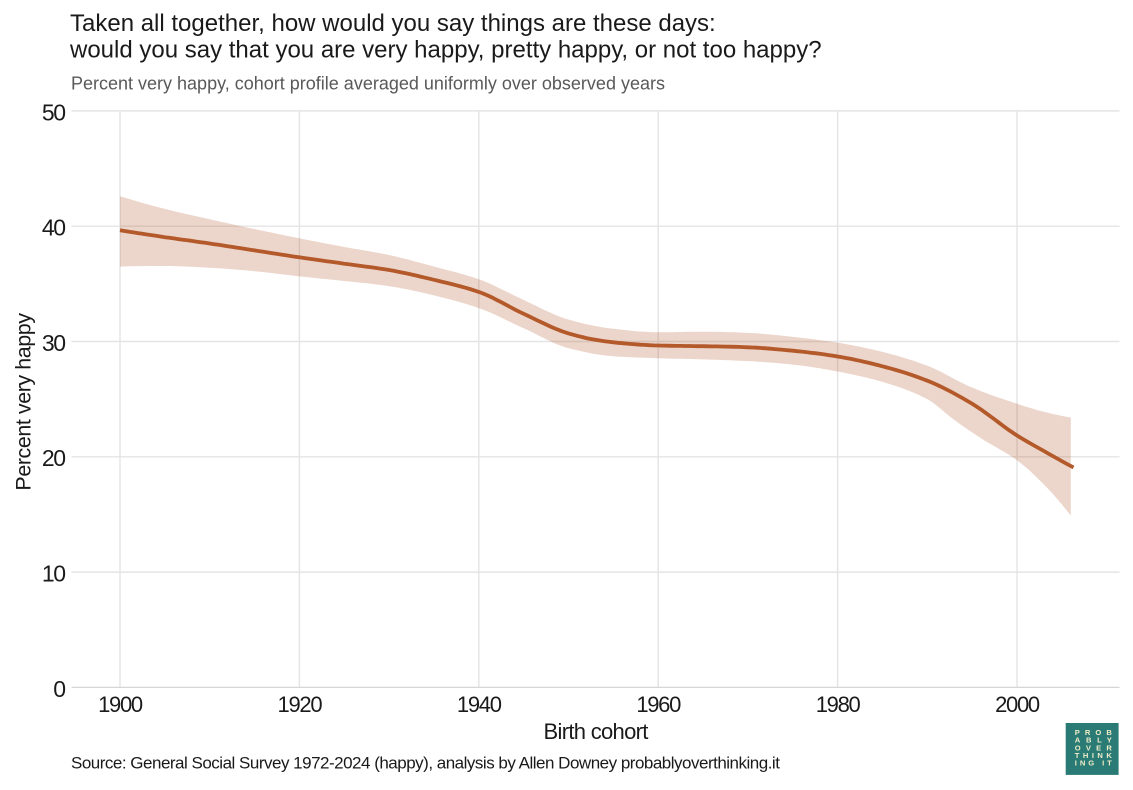  I want to click on svg-text: Percent very happy, so click(24, 402).